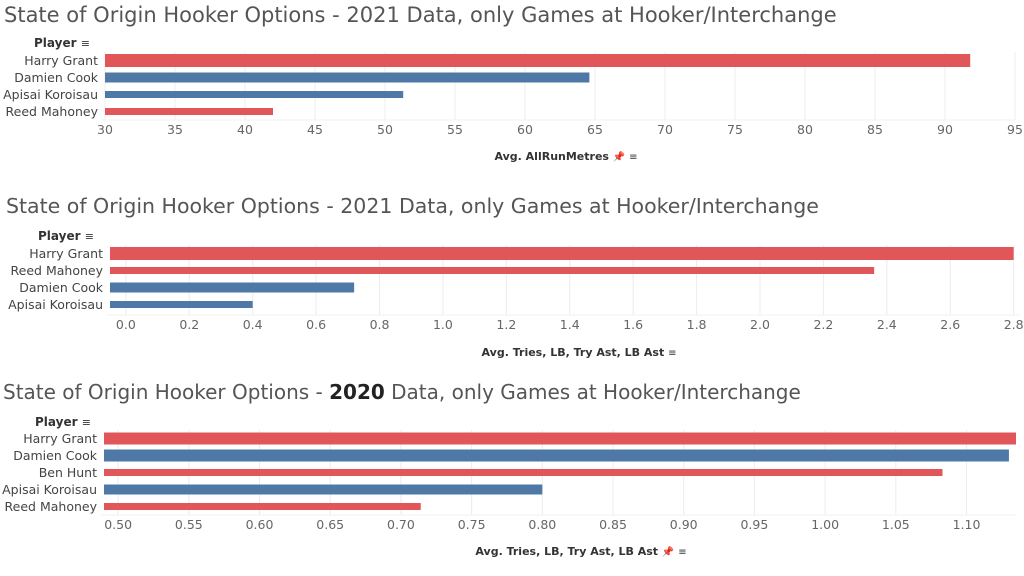 This screenshot has height=576, width=1024. I want to click on x-tick-label: 35, so click(175, 129).